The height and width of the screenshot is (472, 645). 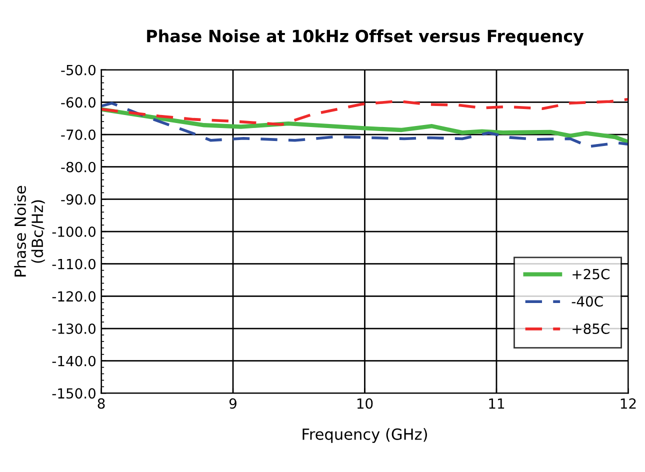 What do you see at coordinates (591, 274) in the screenshot?
I see `legend-label: +25C` at bounding box center [591, 274].